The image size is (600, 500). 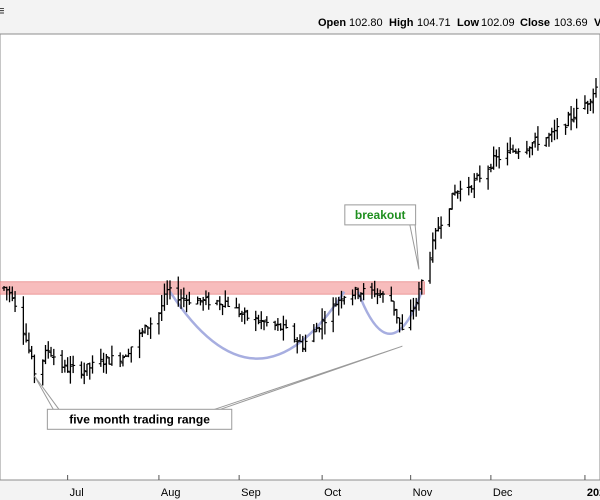 I want to click on readout-open-label: Open, so click(x=332, y=23).